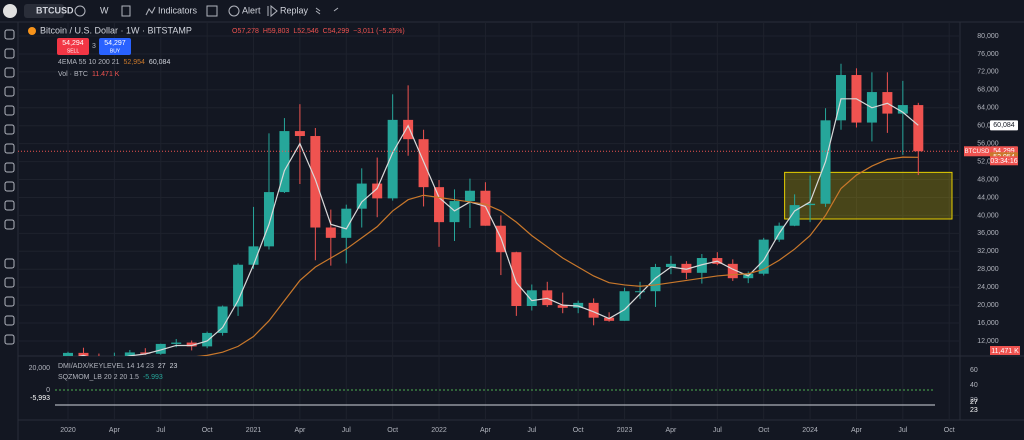 The width and height of the screenshot is (1024, 440). Describe the element at coordinates (212, 11) in the screenshot. I see `layouts` at that location.